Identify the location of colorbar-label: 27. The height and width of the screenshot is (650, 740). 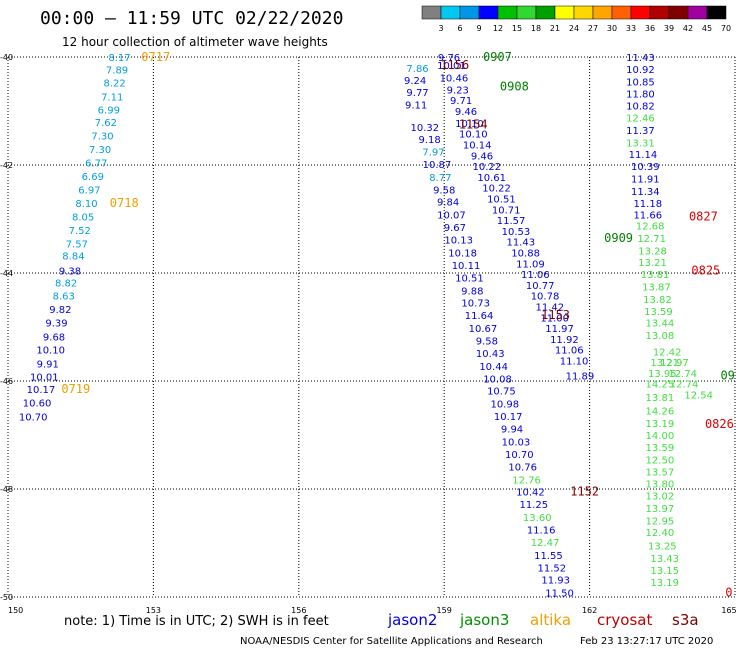
(593, 28).